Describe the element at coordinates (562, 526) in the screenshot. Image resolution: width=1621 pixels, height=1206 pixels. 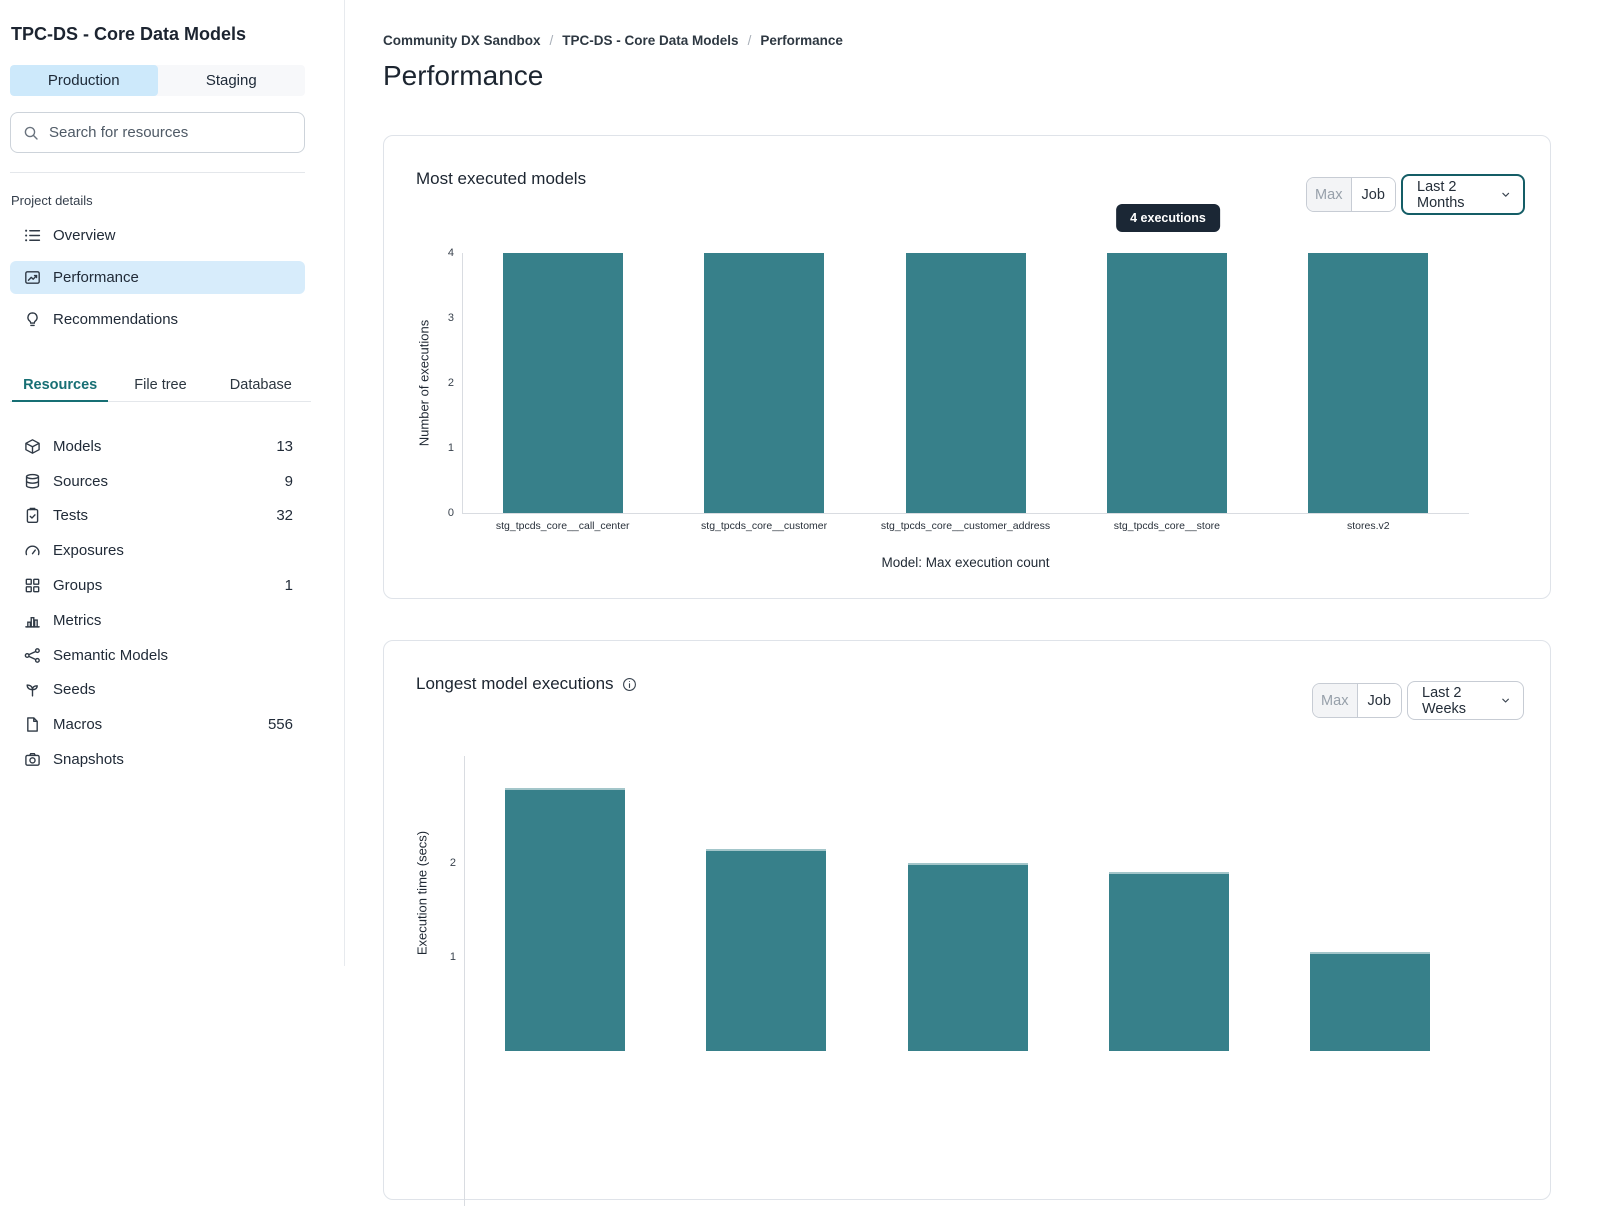
I see `x-tick-label: stg_tpcds_core__call_center` at that location.